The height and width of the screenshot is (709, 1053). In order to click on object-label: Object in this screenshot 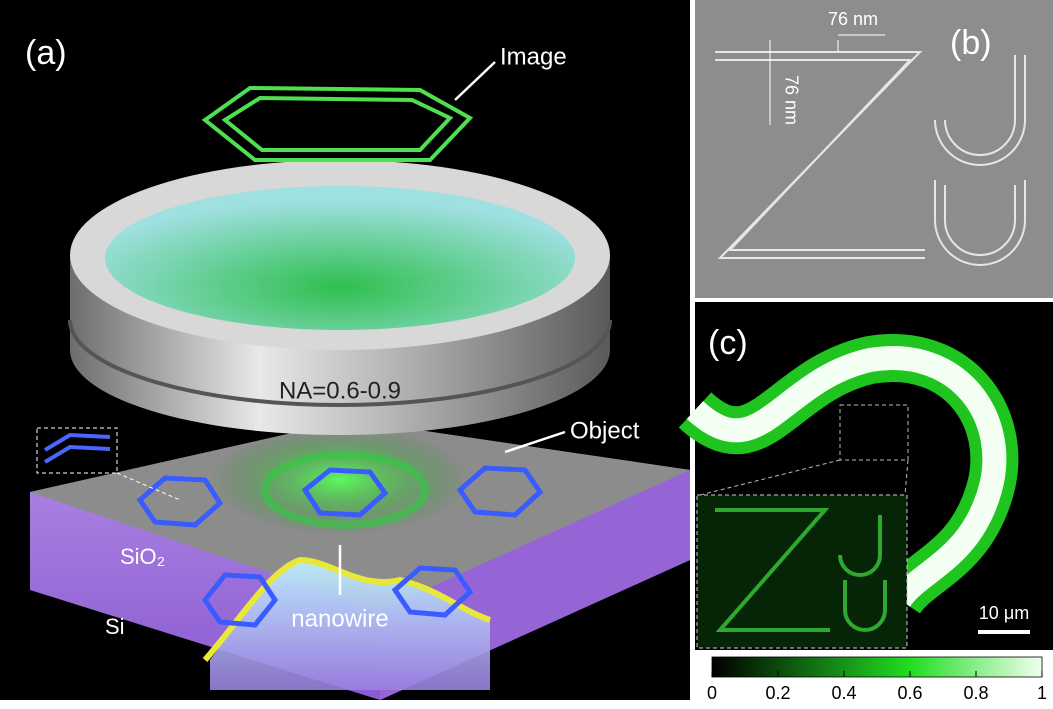, I will do `click(605, 430)`.